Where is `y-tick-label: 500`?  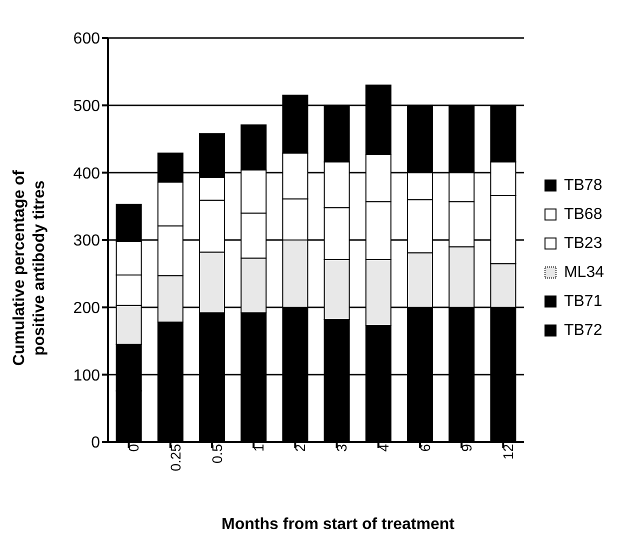
y-tick-label: 500 is located at coordinates (86, 107).